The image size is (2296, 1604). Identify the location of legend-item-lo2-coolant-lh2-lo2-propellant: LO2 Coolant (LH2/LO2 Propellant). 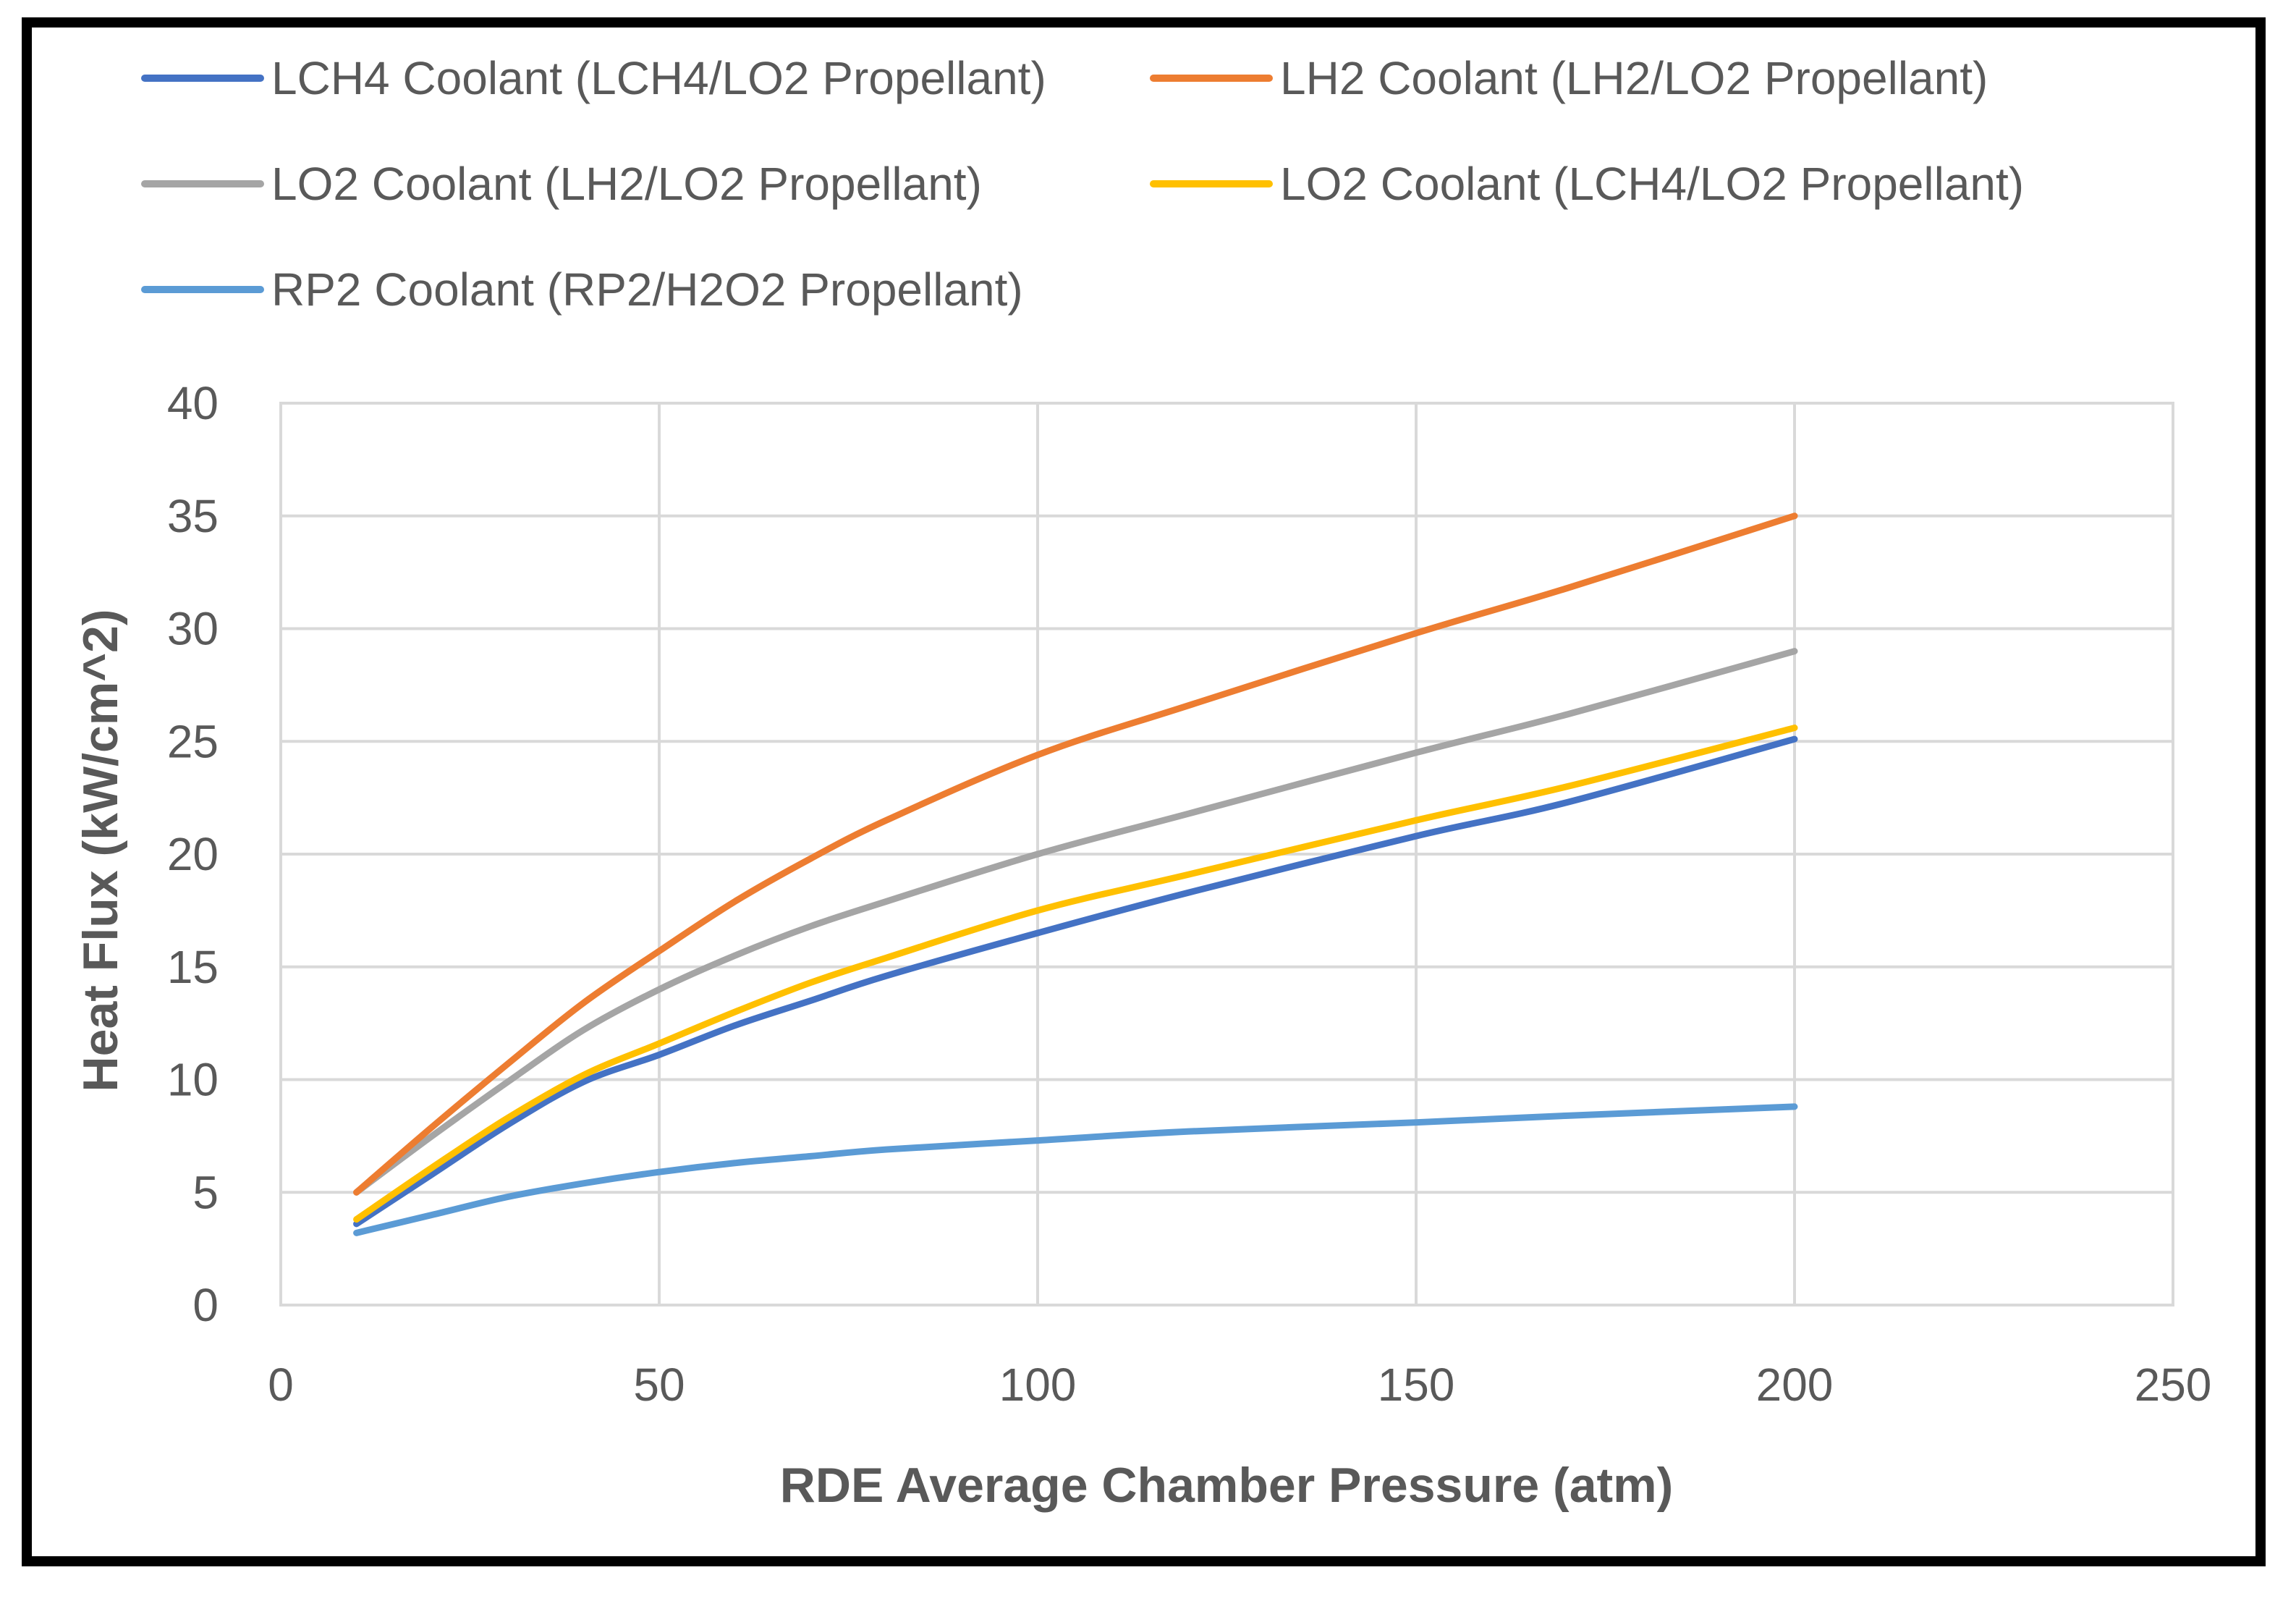
(561, 184).